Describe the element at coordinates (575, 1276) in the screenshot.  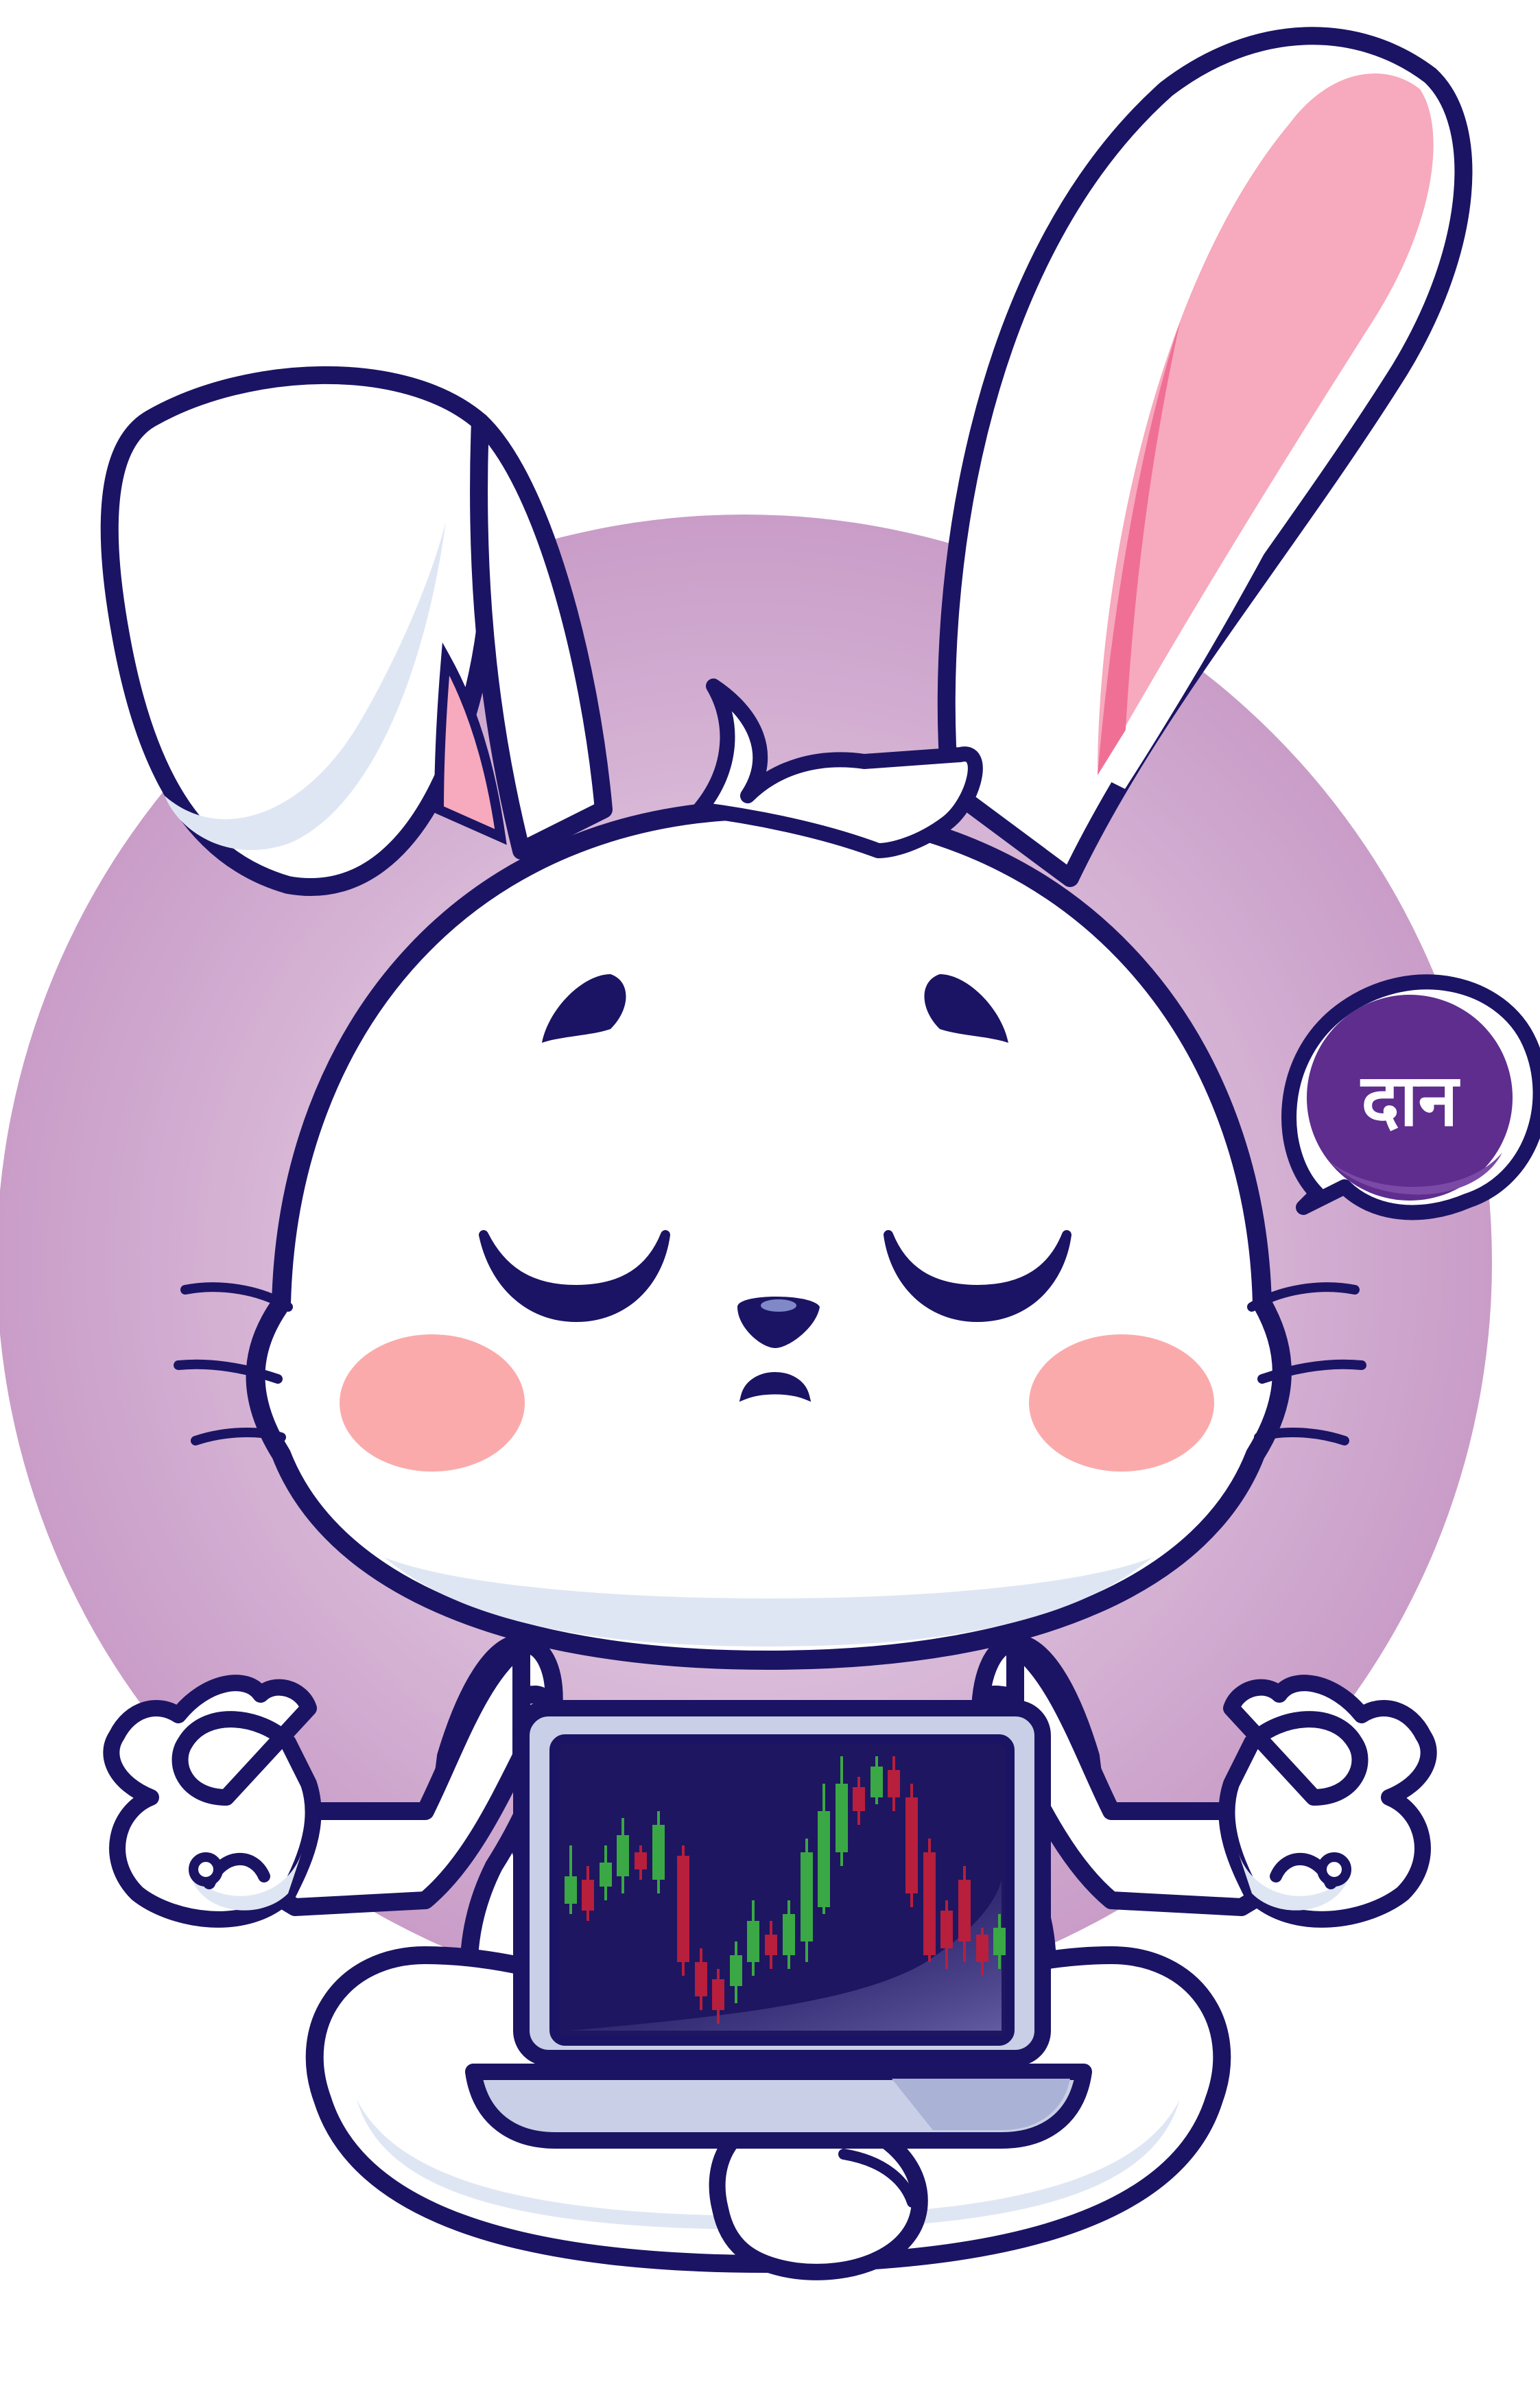
I see `left-eye` at that location.